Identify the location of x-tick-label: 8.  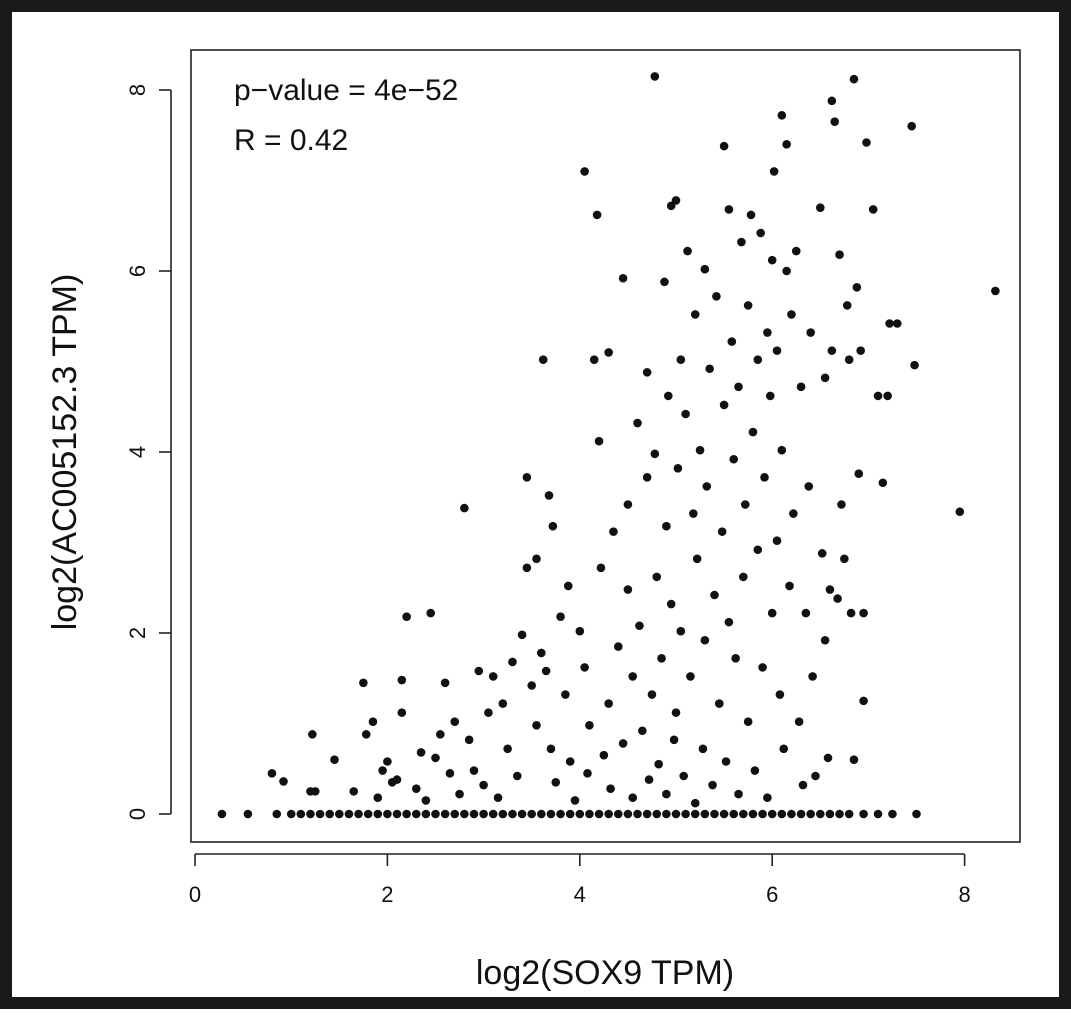
(964, 894).